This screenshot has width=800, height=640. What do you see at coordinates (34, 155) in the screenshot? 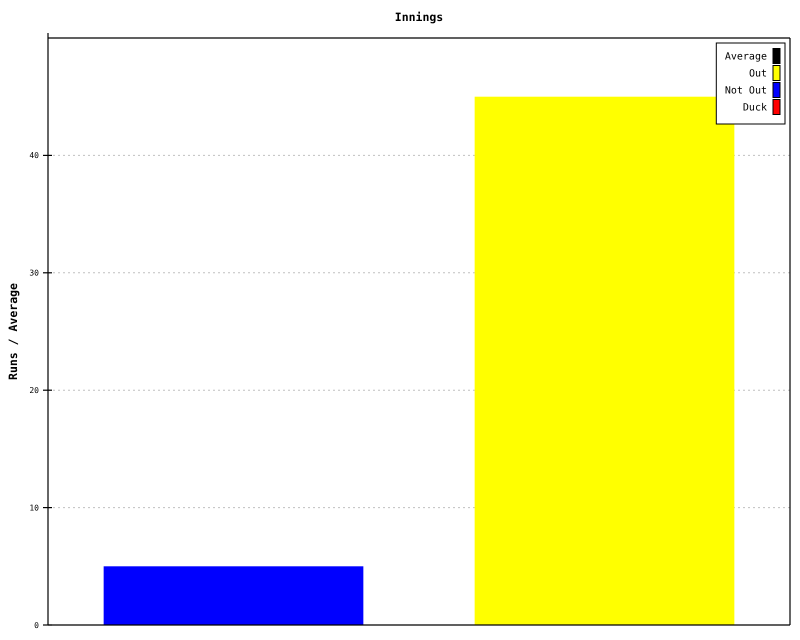
I see `y-tick-label: 40` at bounding box center [34, 155].